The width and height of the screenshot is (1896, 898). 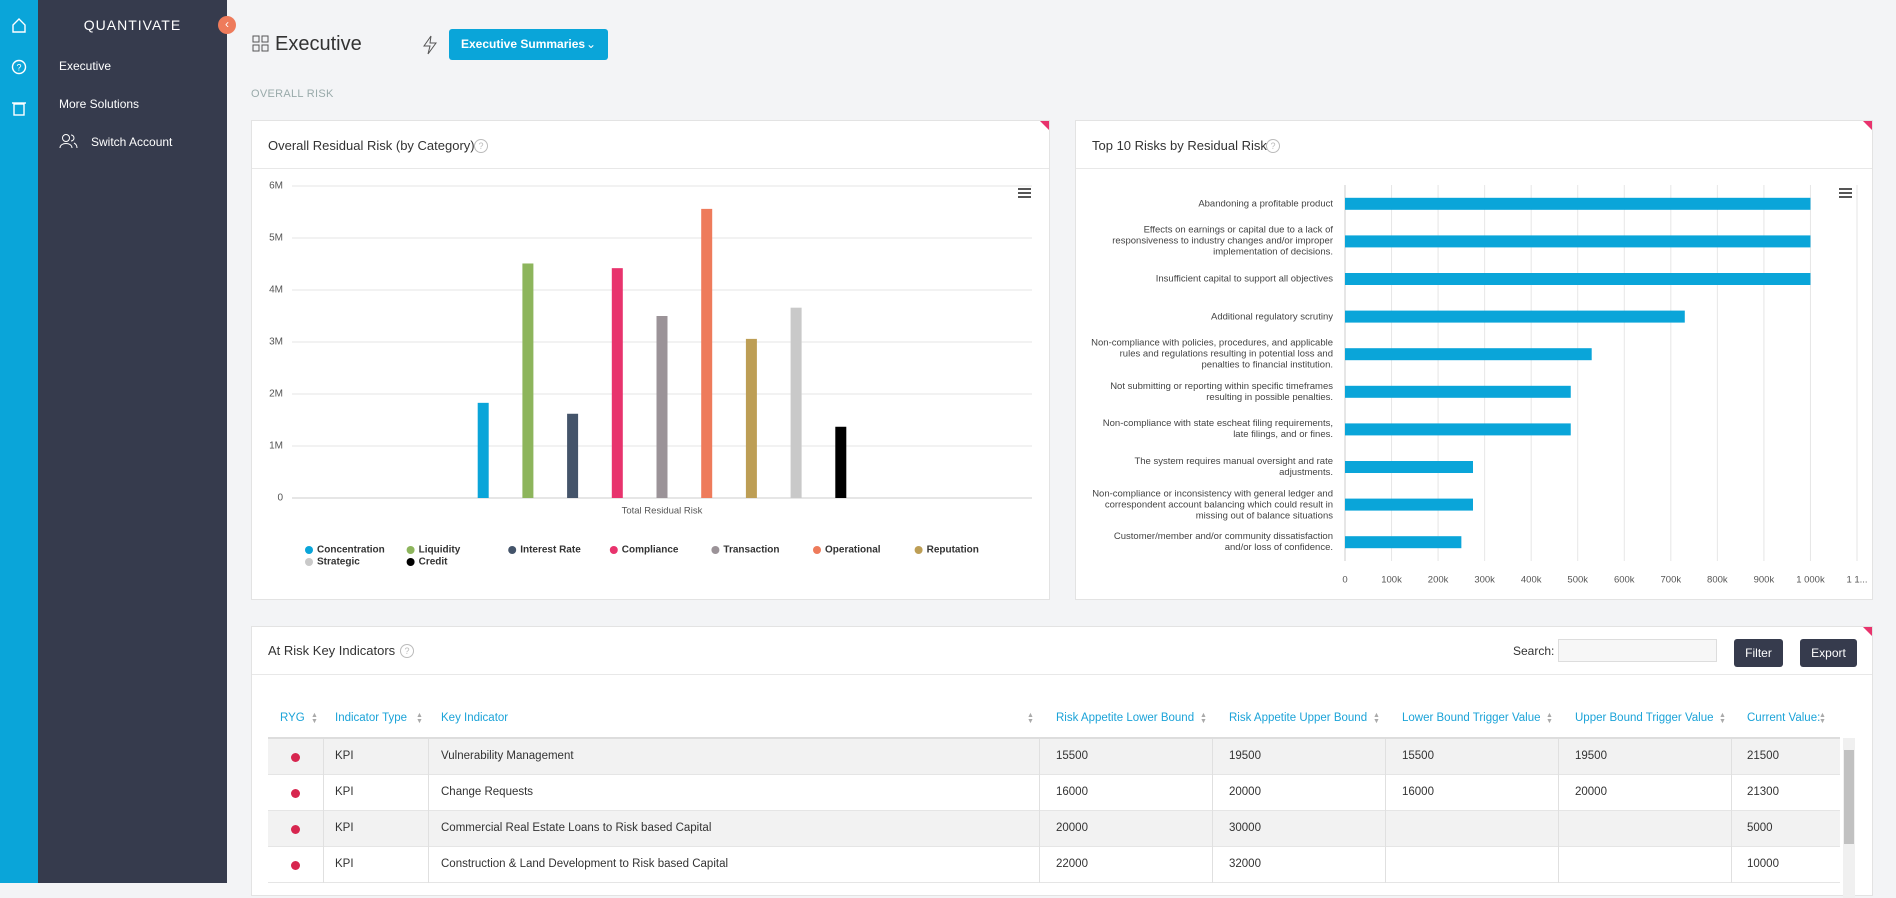 What do you see at coordinates (1391, 580) in the screenshot?
I see `x-tick-label: 100k` at bounding box center [1391, 580].